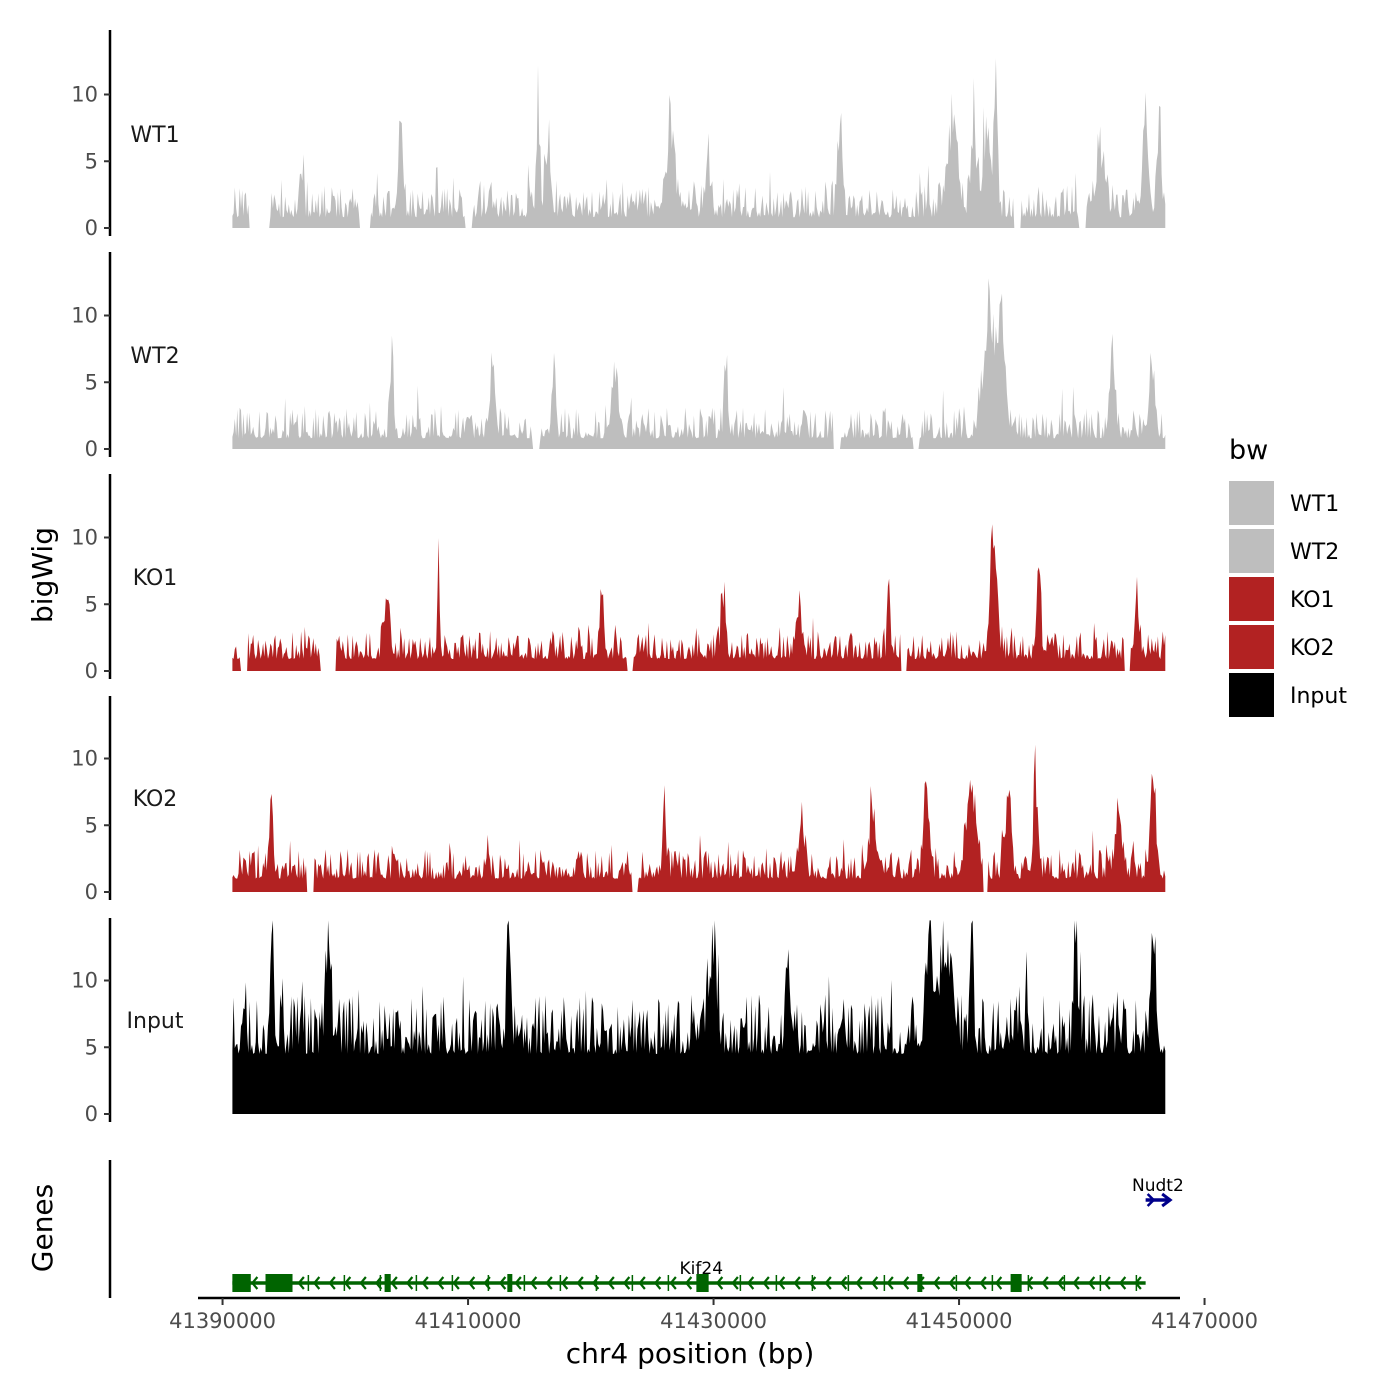  I want to click on track-input: 0 5 10 Input, so click(618, 1022).